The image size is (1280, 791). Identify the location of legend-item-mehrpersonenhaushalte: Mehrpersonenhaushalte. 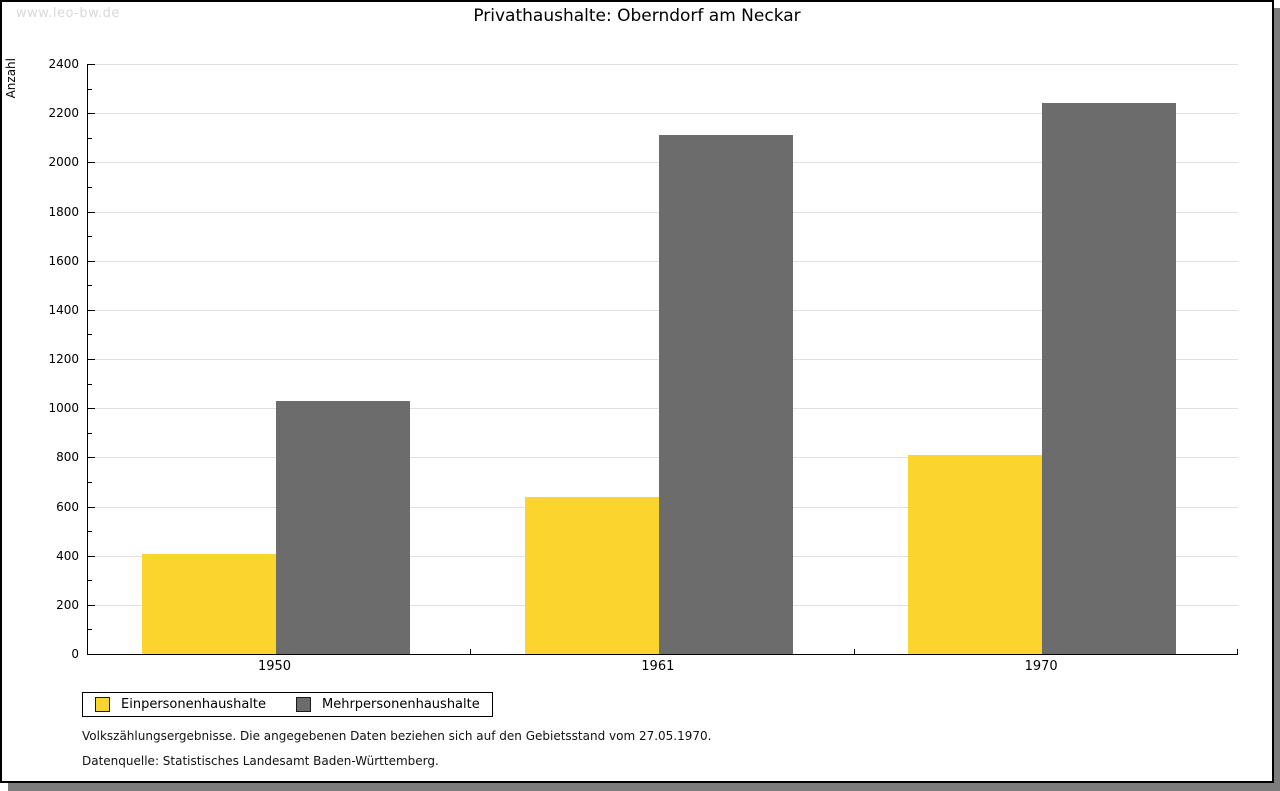
(388, 704).